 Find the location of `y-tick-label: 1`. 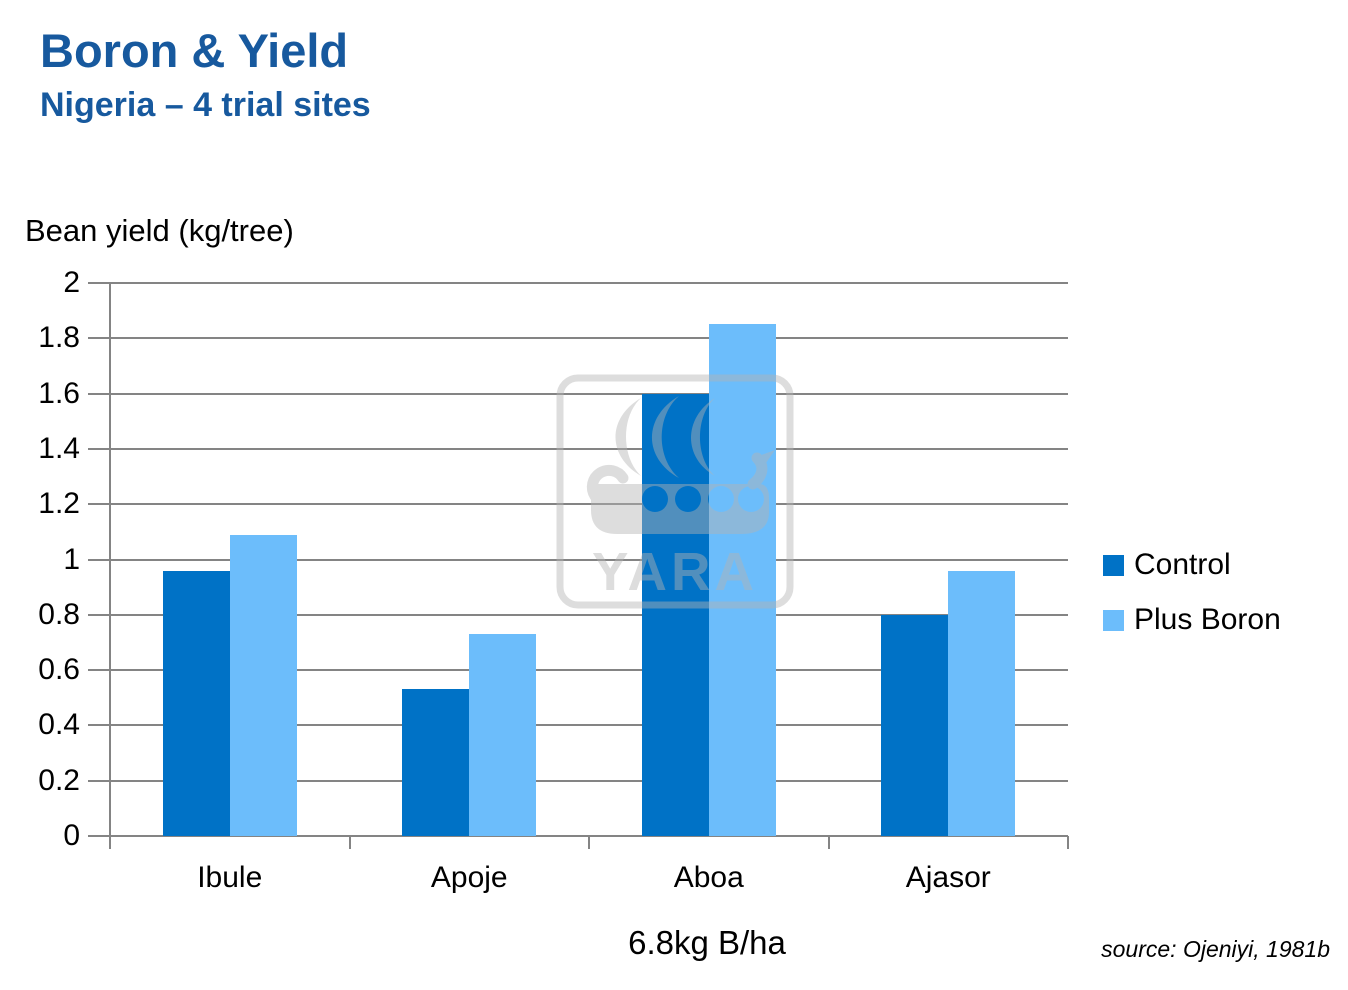

y-tick-label: 1 is located at coordinates (71, 559).